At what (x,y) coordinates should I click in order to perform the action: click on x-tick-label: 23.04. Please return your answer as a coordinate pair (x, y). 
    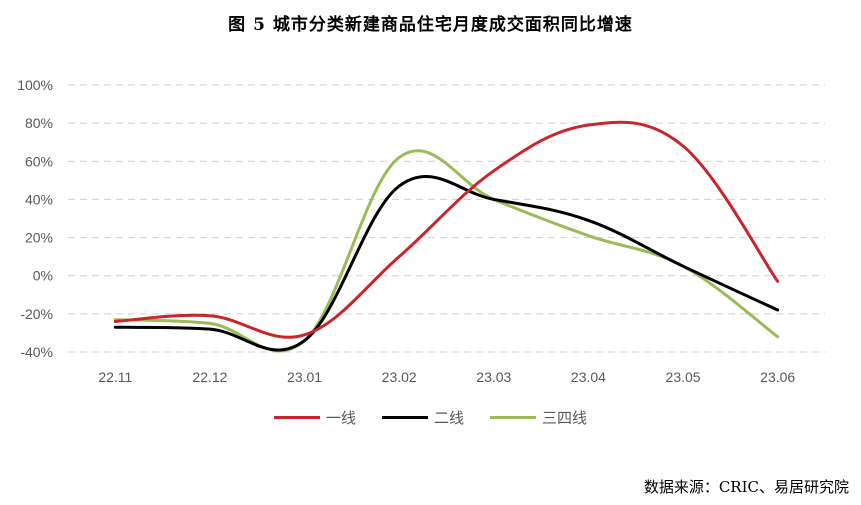
    Looking at the image, I should click on (588, 377).